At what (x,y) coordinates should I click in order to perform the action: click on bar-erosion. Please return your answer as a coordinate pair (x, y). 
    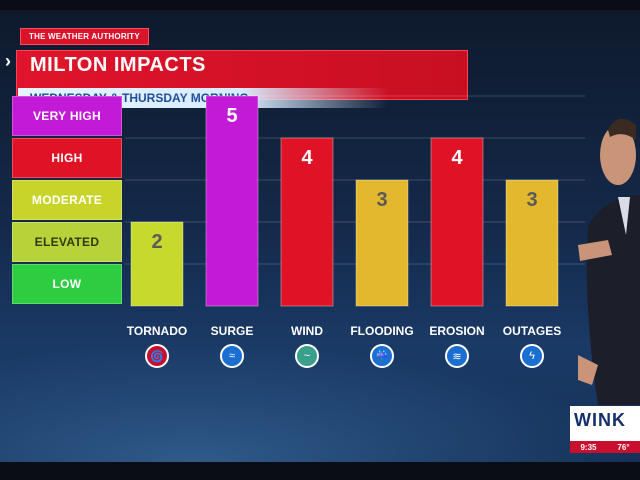
    Looking at the image, I should click on (457, 222).